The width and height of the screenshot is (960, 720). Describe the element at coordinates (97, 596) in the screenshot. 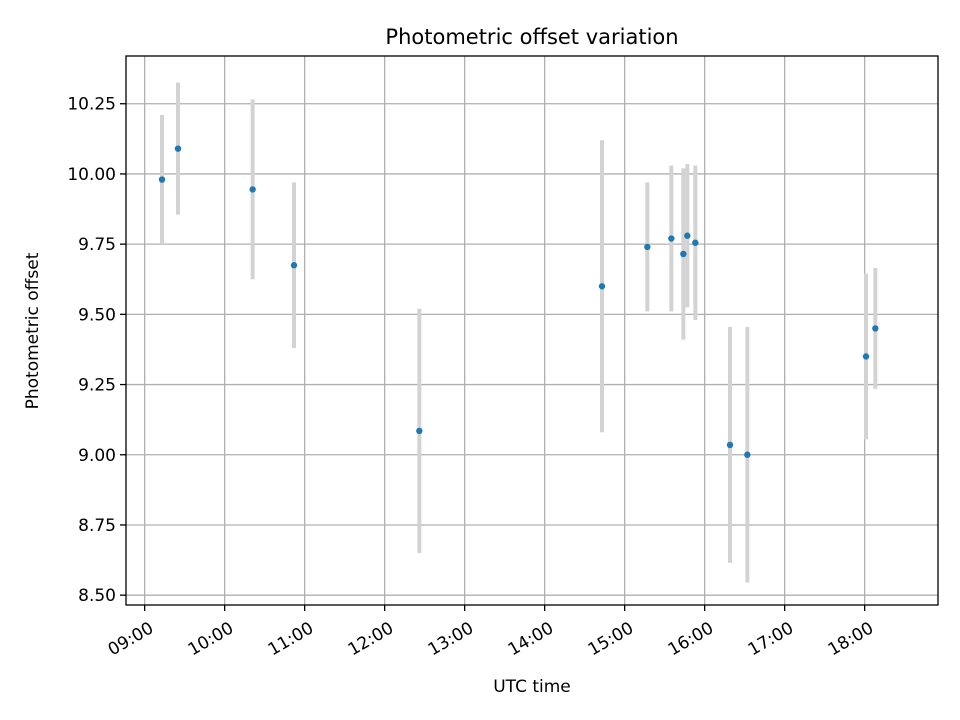

I see `y-tick-label: 8.50` at that location.